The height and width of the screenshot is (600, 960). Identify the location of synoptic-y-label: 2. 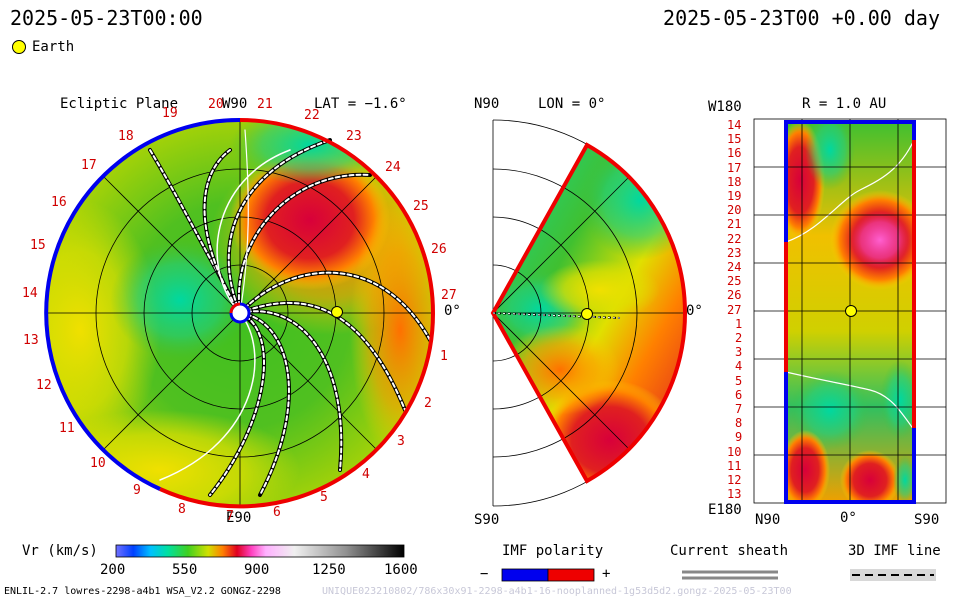
(739, 338).